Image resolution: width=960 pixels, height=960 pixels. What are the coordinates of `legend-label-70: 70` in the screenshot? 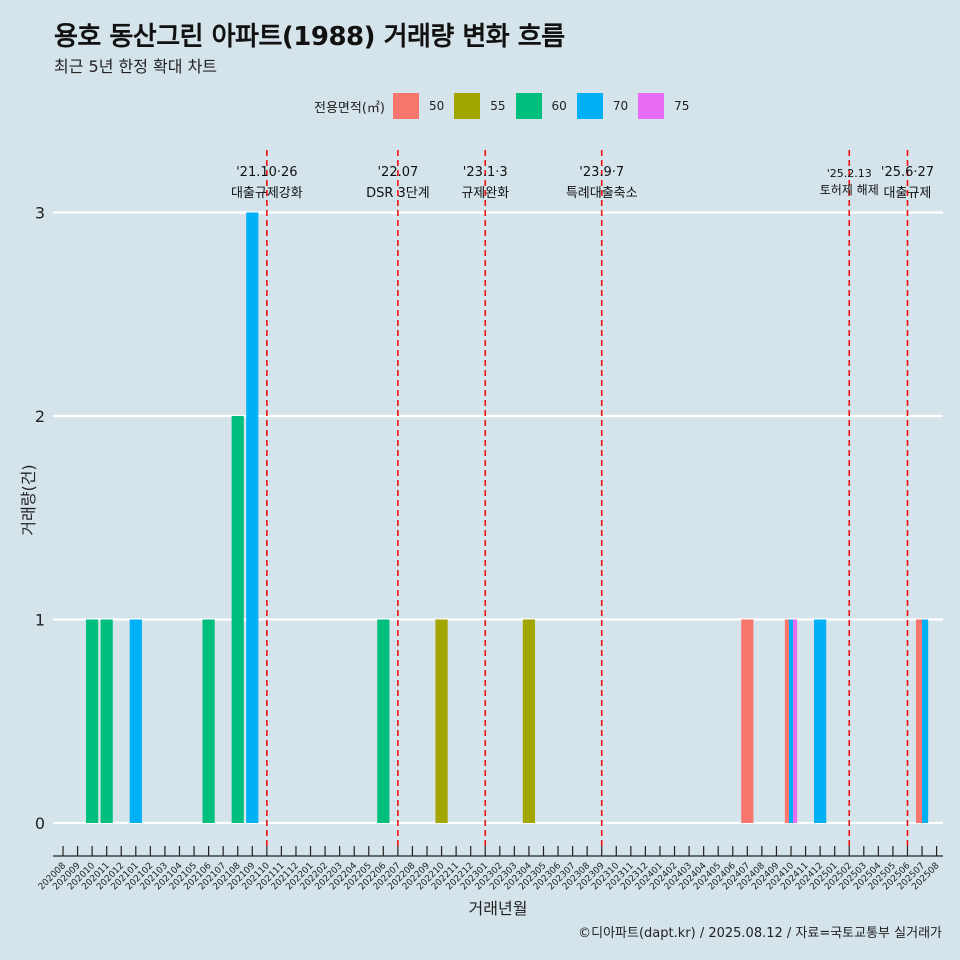 It's located at (620, 106).